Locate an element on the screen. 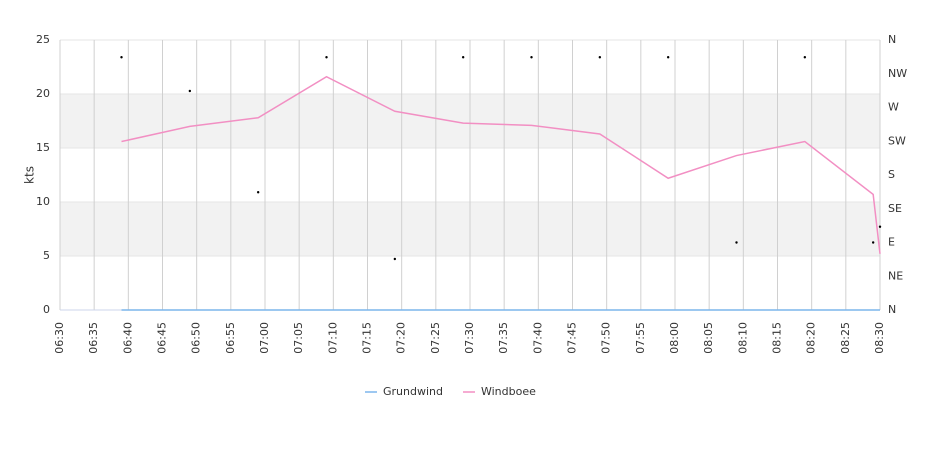  x-tick-label: 08:00 is located at coordinates (674, 338).